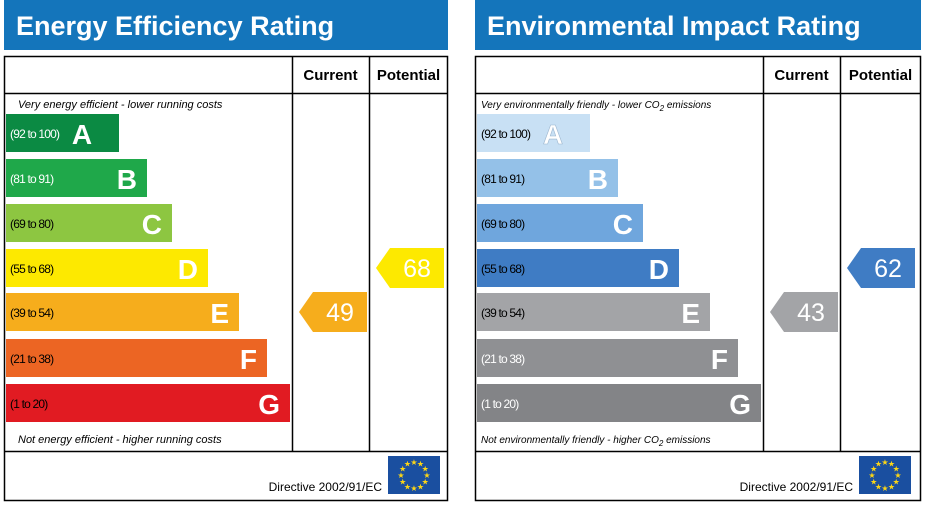 Image resolution: width=926 pixels, height=508 pixels. I want to click on chart-title: Energy Efficiency Rating, so click(175, 26).